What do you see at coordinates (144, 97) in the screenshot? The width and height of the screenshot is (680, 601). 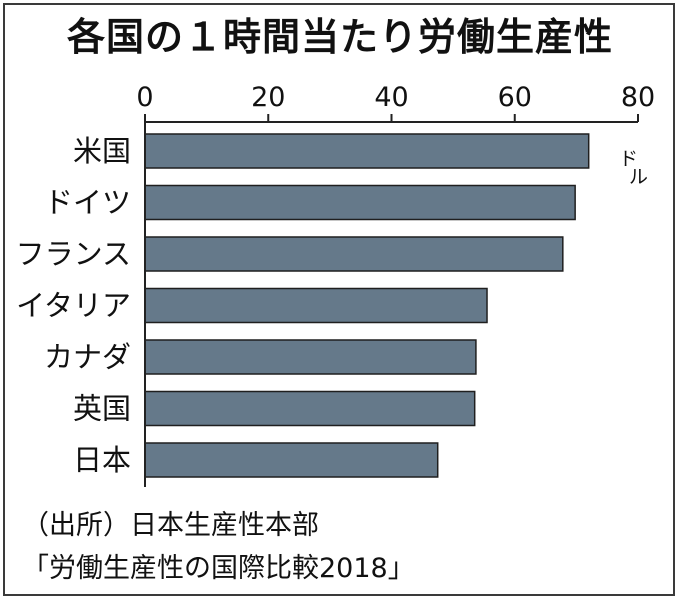 I see `x-tick-label: 0` at bounding box center [144, 97].